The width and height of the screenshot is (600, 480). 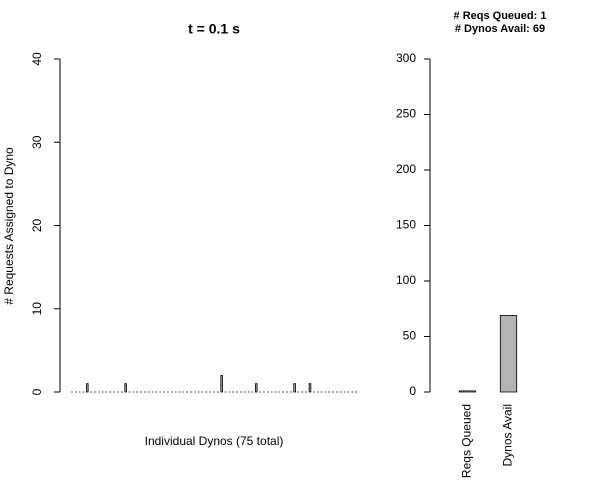 What do you see at coordinates (500, 16) in the screenshot?
I see `annotation: # Reqs Queued: 1` at bounding box center [500, 16].